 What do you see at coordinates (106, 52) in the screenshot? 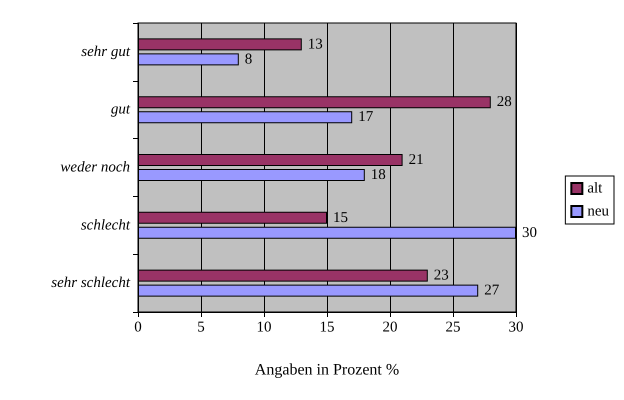
I see `y-tick-label: sehr gut` at bounding box center [106, 52].